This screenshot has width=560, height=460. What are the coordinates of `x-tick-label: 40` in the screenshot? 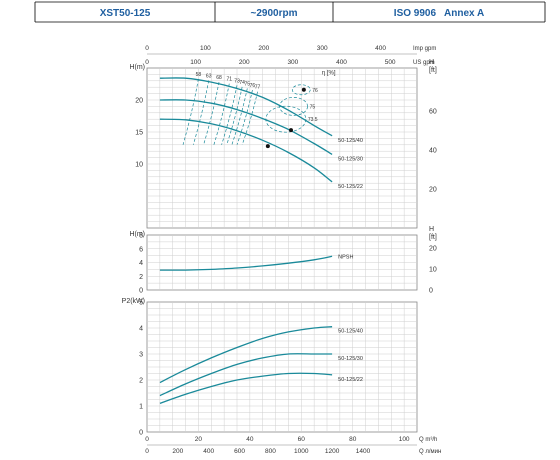 It's located at (250, 439).